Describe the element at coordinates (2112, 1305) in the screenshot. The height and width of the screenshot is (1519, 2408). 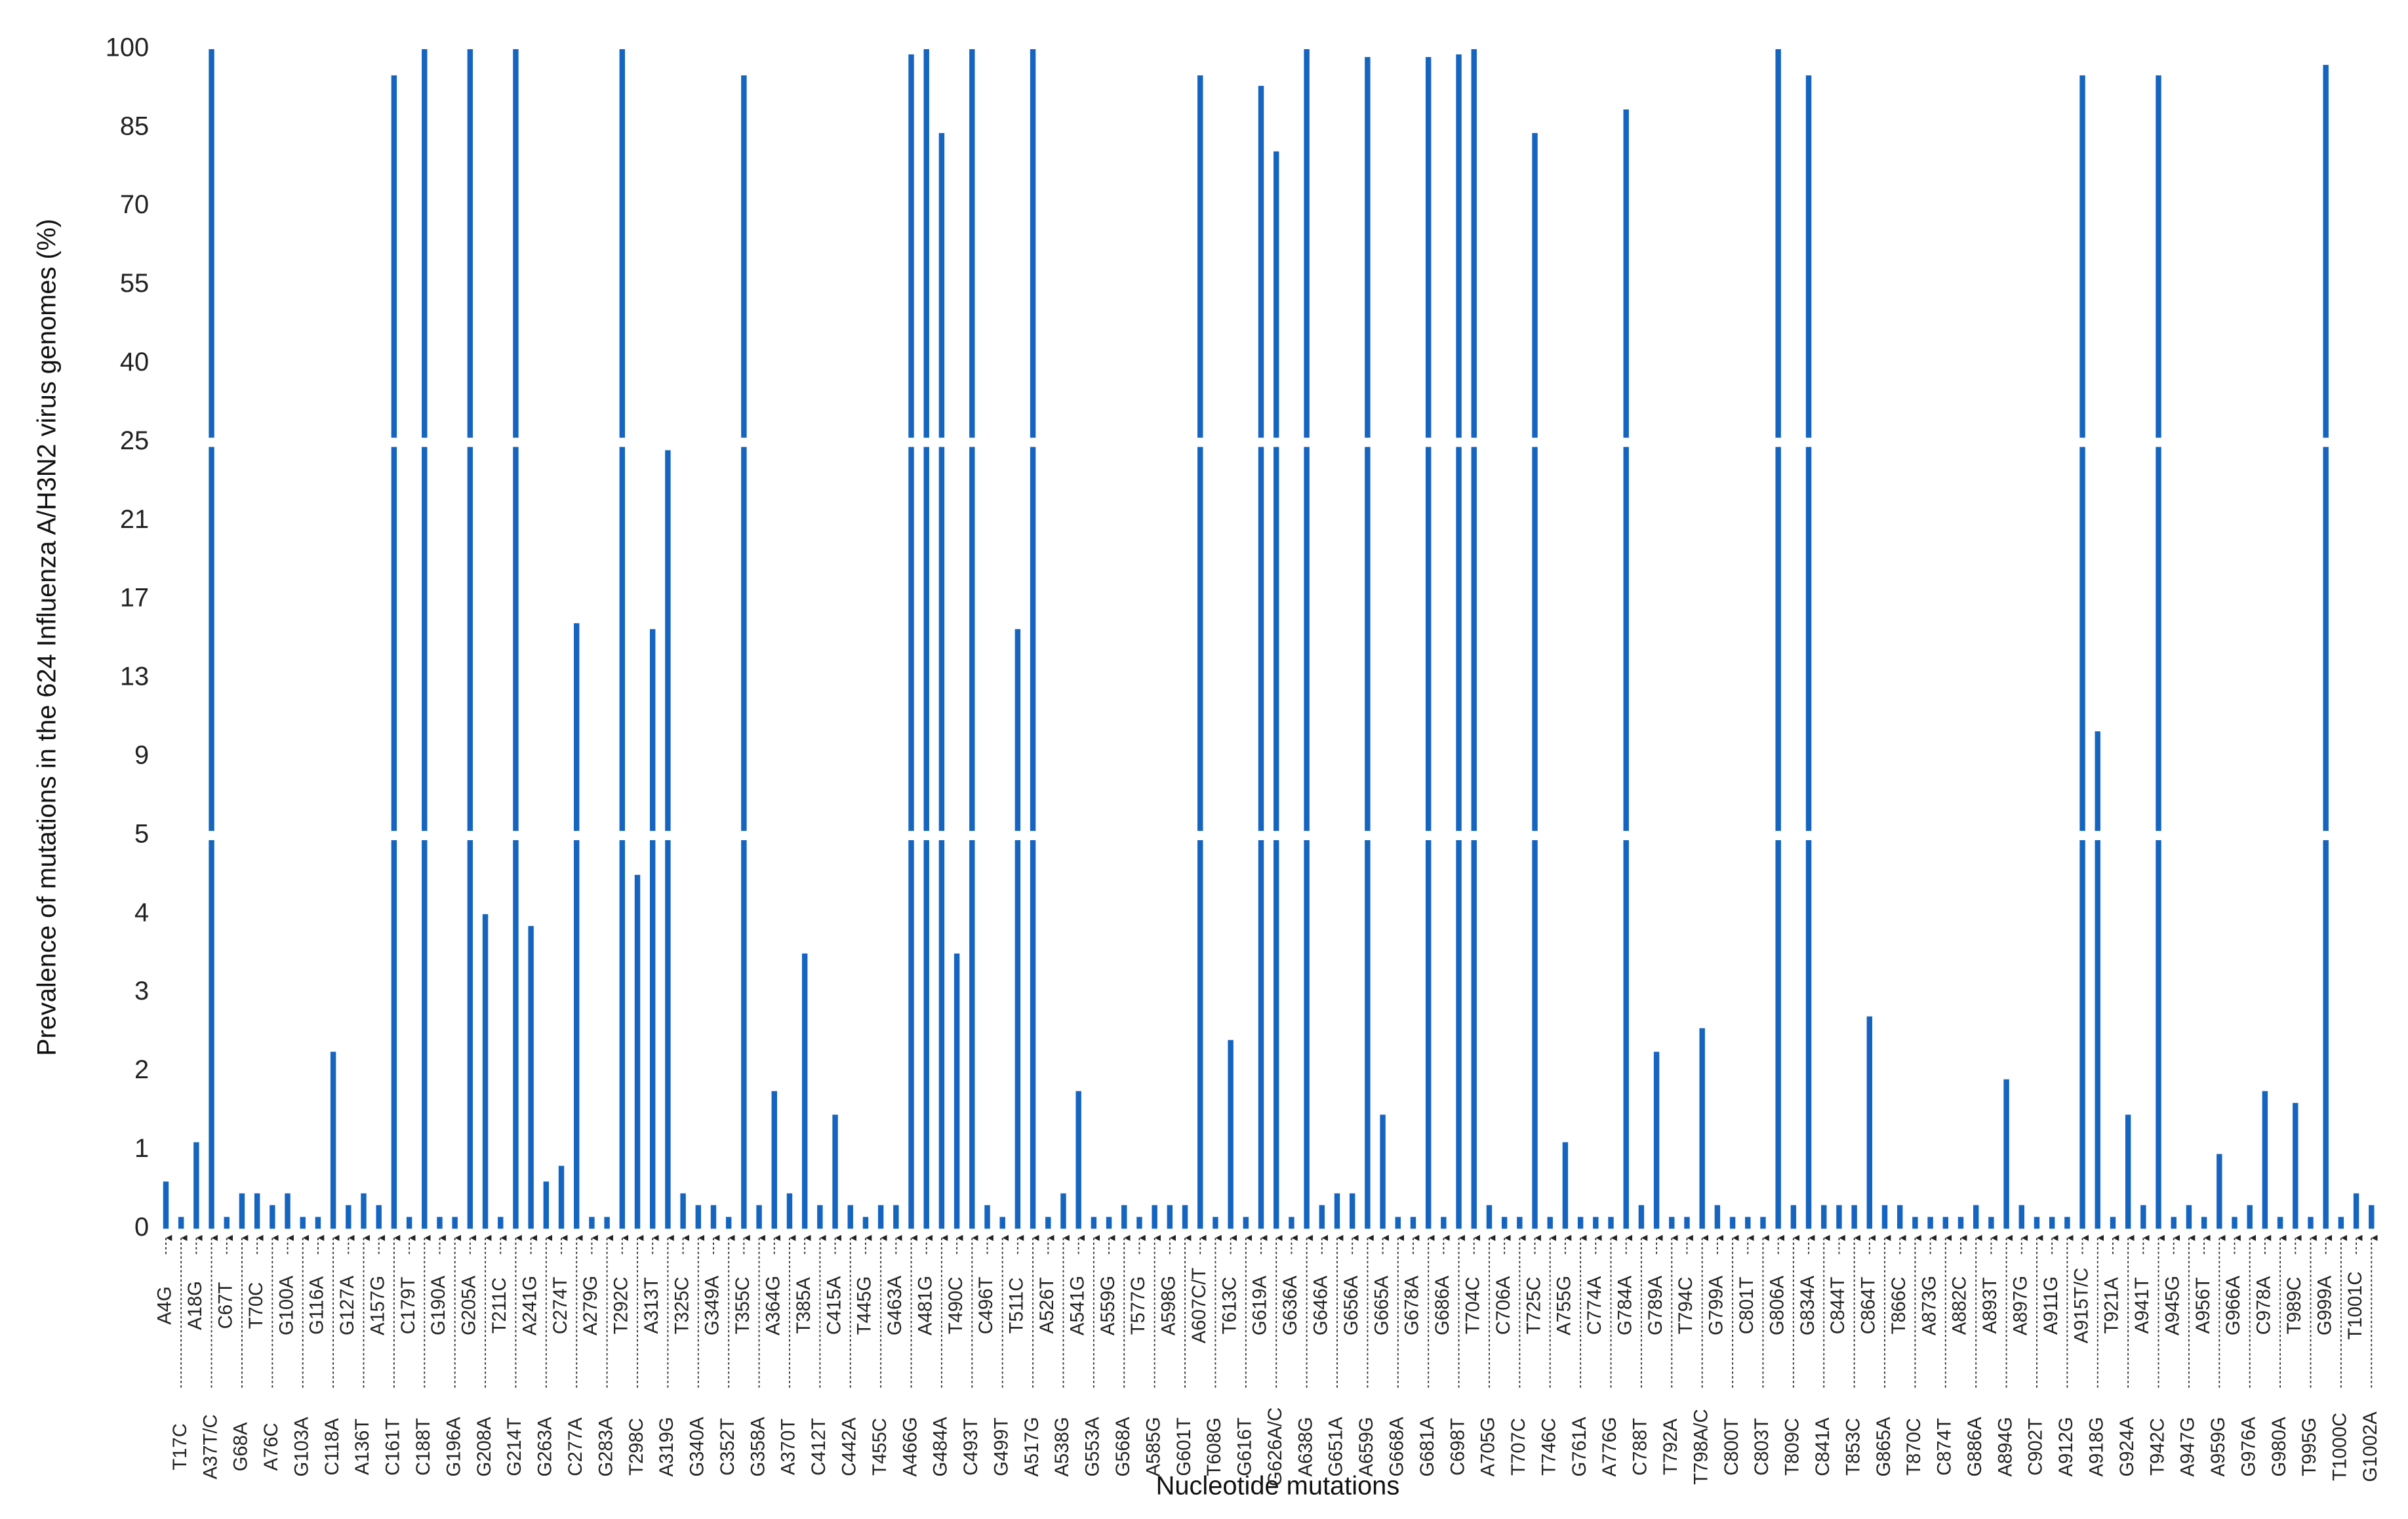
I see `x-tick-label: T921A` at that location.